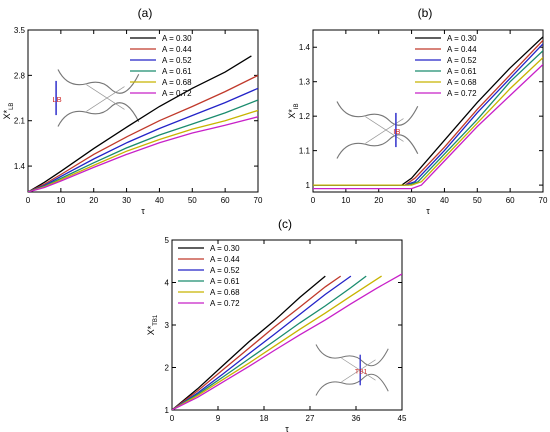  What do you see at coordinates (152, 324) in the screenshot?
I see `y-axis-label: X*TB1` at bounding box center [152, 324].